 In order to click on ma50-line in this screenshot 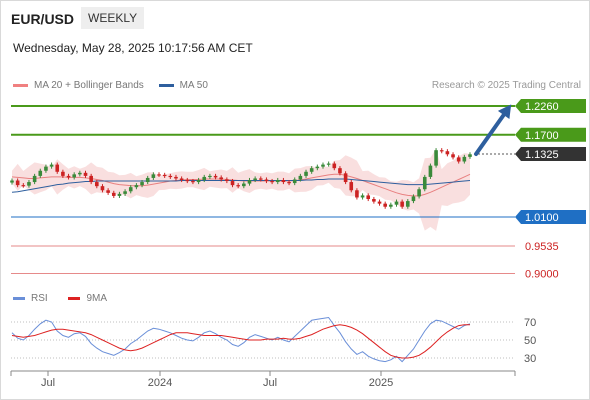, I will do `click(241, 185)`.